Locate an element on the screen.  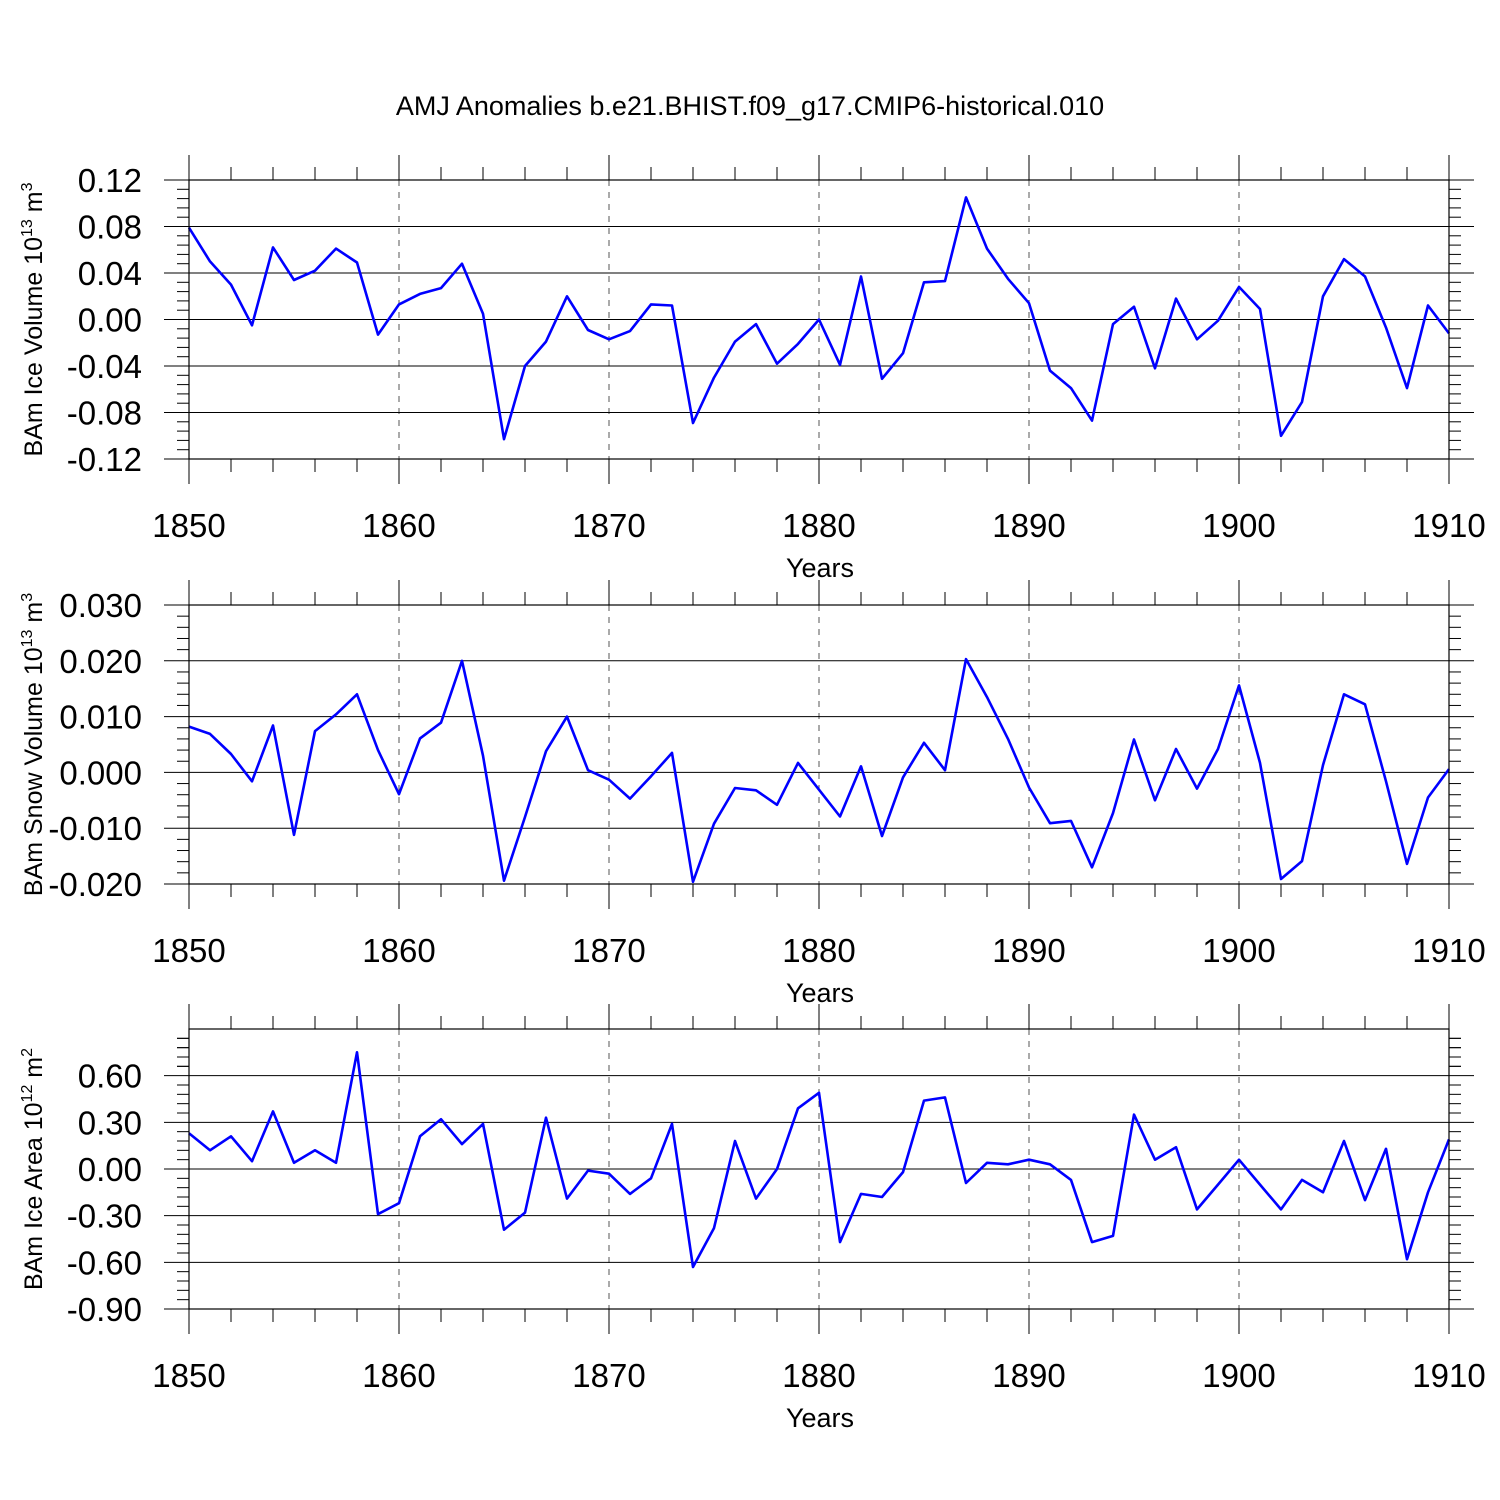
ice-area-x-tick-label: 1890 is located at coordinates (1028, 1375).